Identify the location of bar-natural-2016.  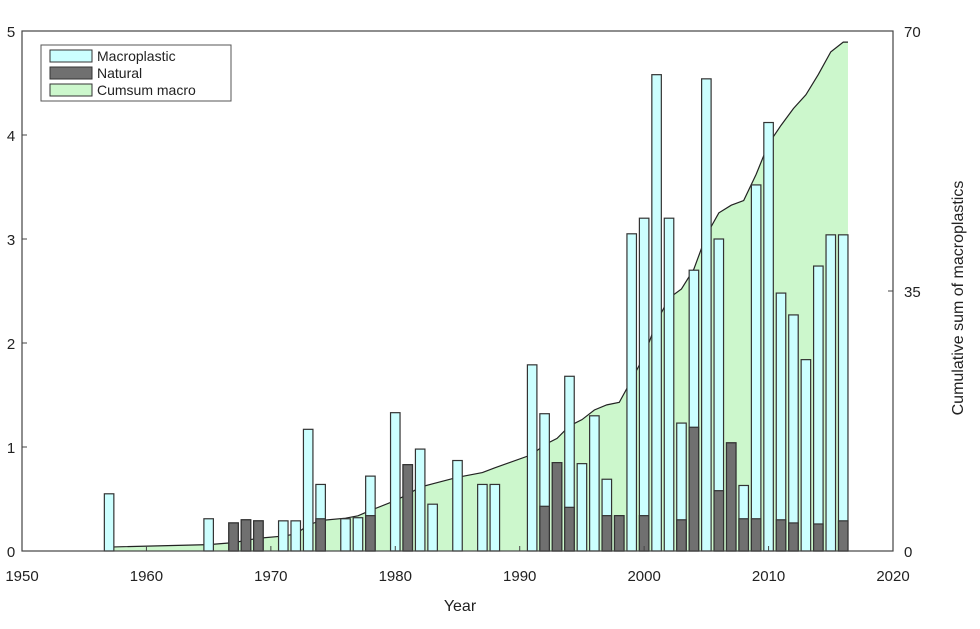
(843, 536).